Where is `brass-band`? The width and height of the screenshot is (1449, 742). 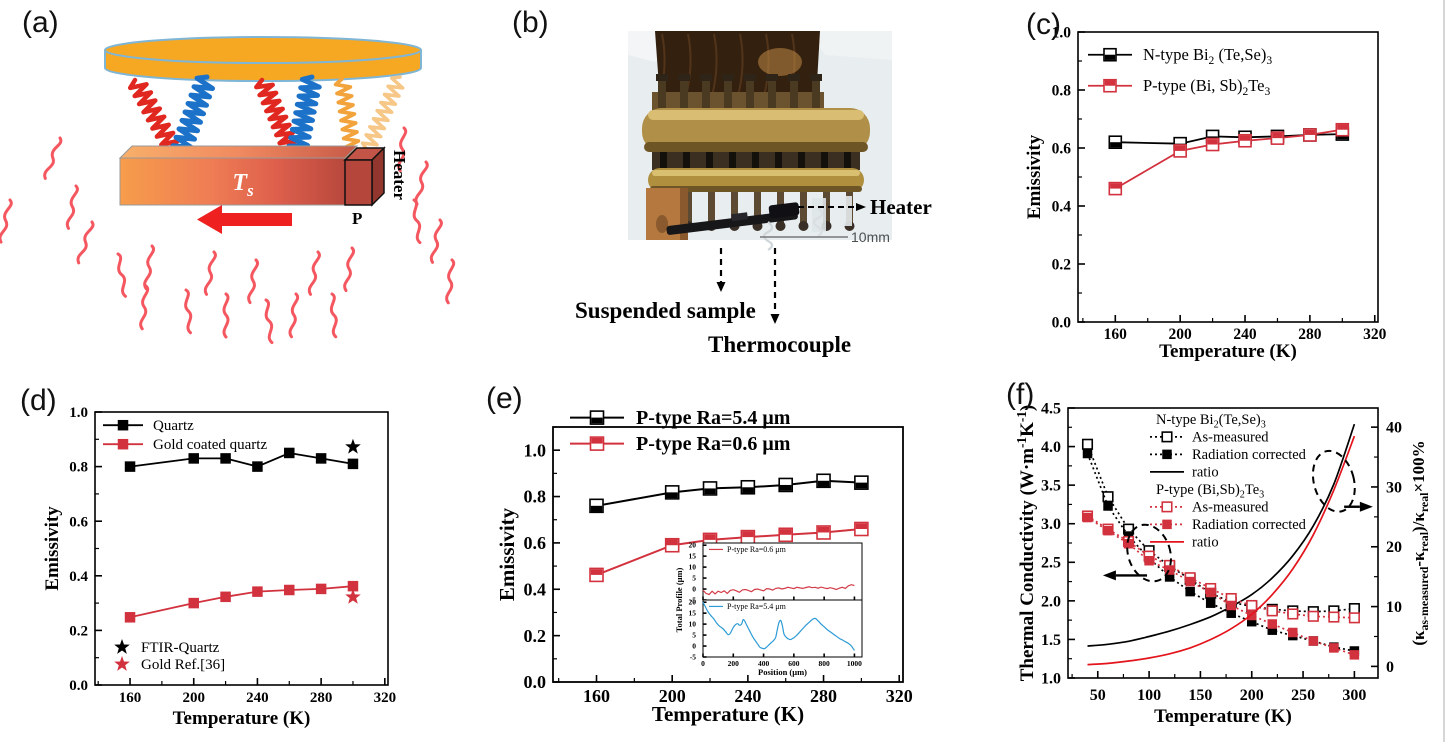
brass-band is located at coordinates (738, 102).